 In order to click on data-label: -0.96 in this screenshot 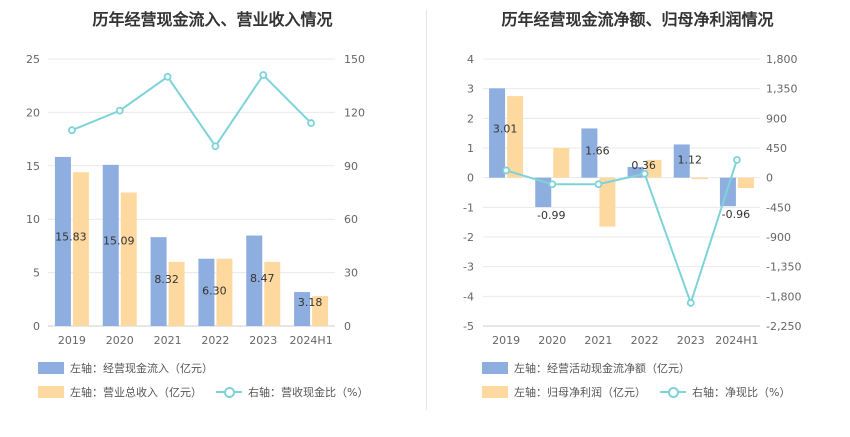, I will do `click(736, 214)`.